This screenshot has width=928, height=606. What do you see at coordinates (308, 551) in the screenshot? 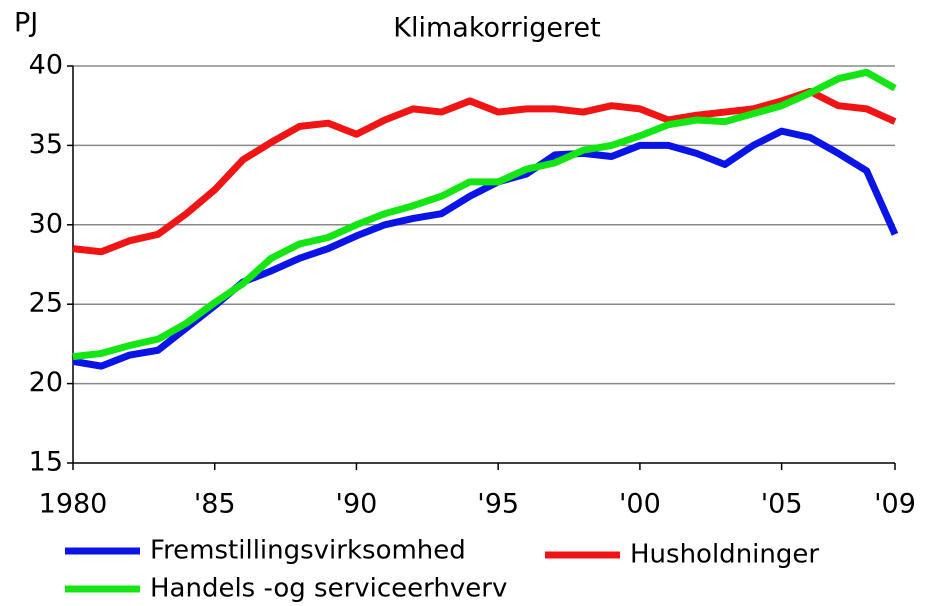
I see `legend-label: Fremstillingsvirksomhed` at bounding box center [308, 551].